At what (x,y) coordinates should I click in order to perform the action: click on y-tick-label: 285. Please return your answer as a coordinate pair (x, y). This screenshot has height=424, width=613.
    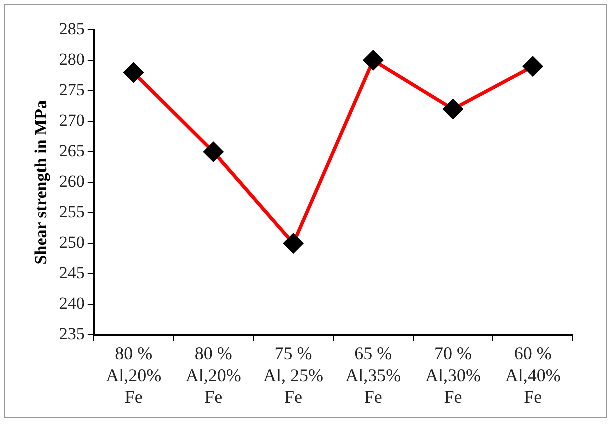
    Looking at the image, I should click on (72, 28).